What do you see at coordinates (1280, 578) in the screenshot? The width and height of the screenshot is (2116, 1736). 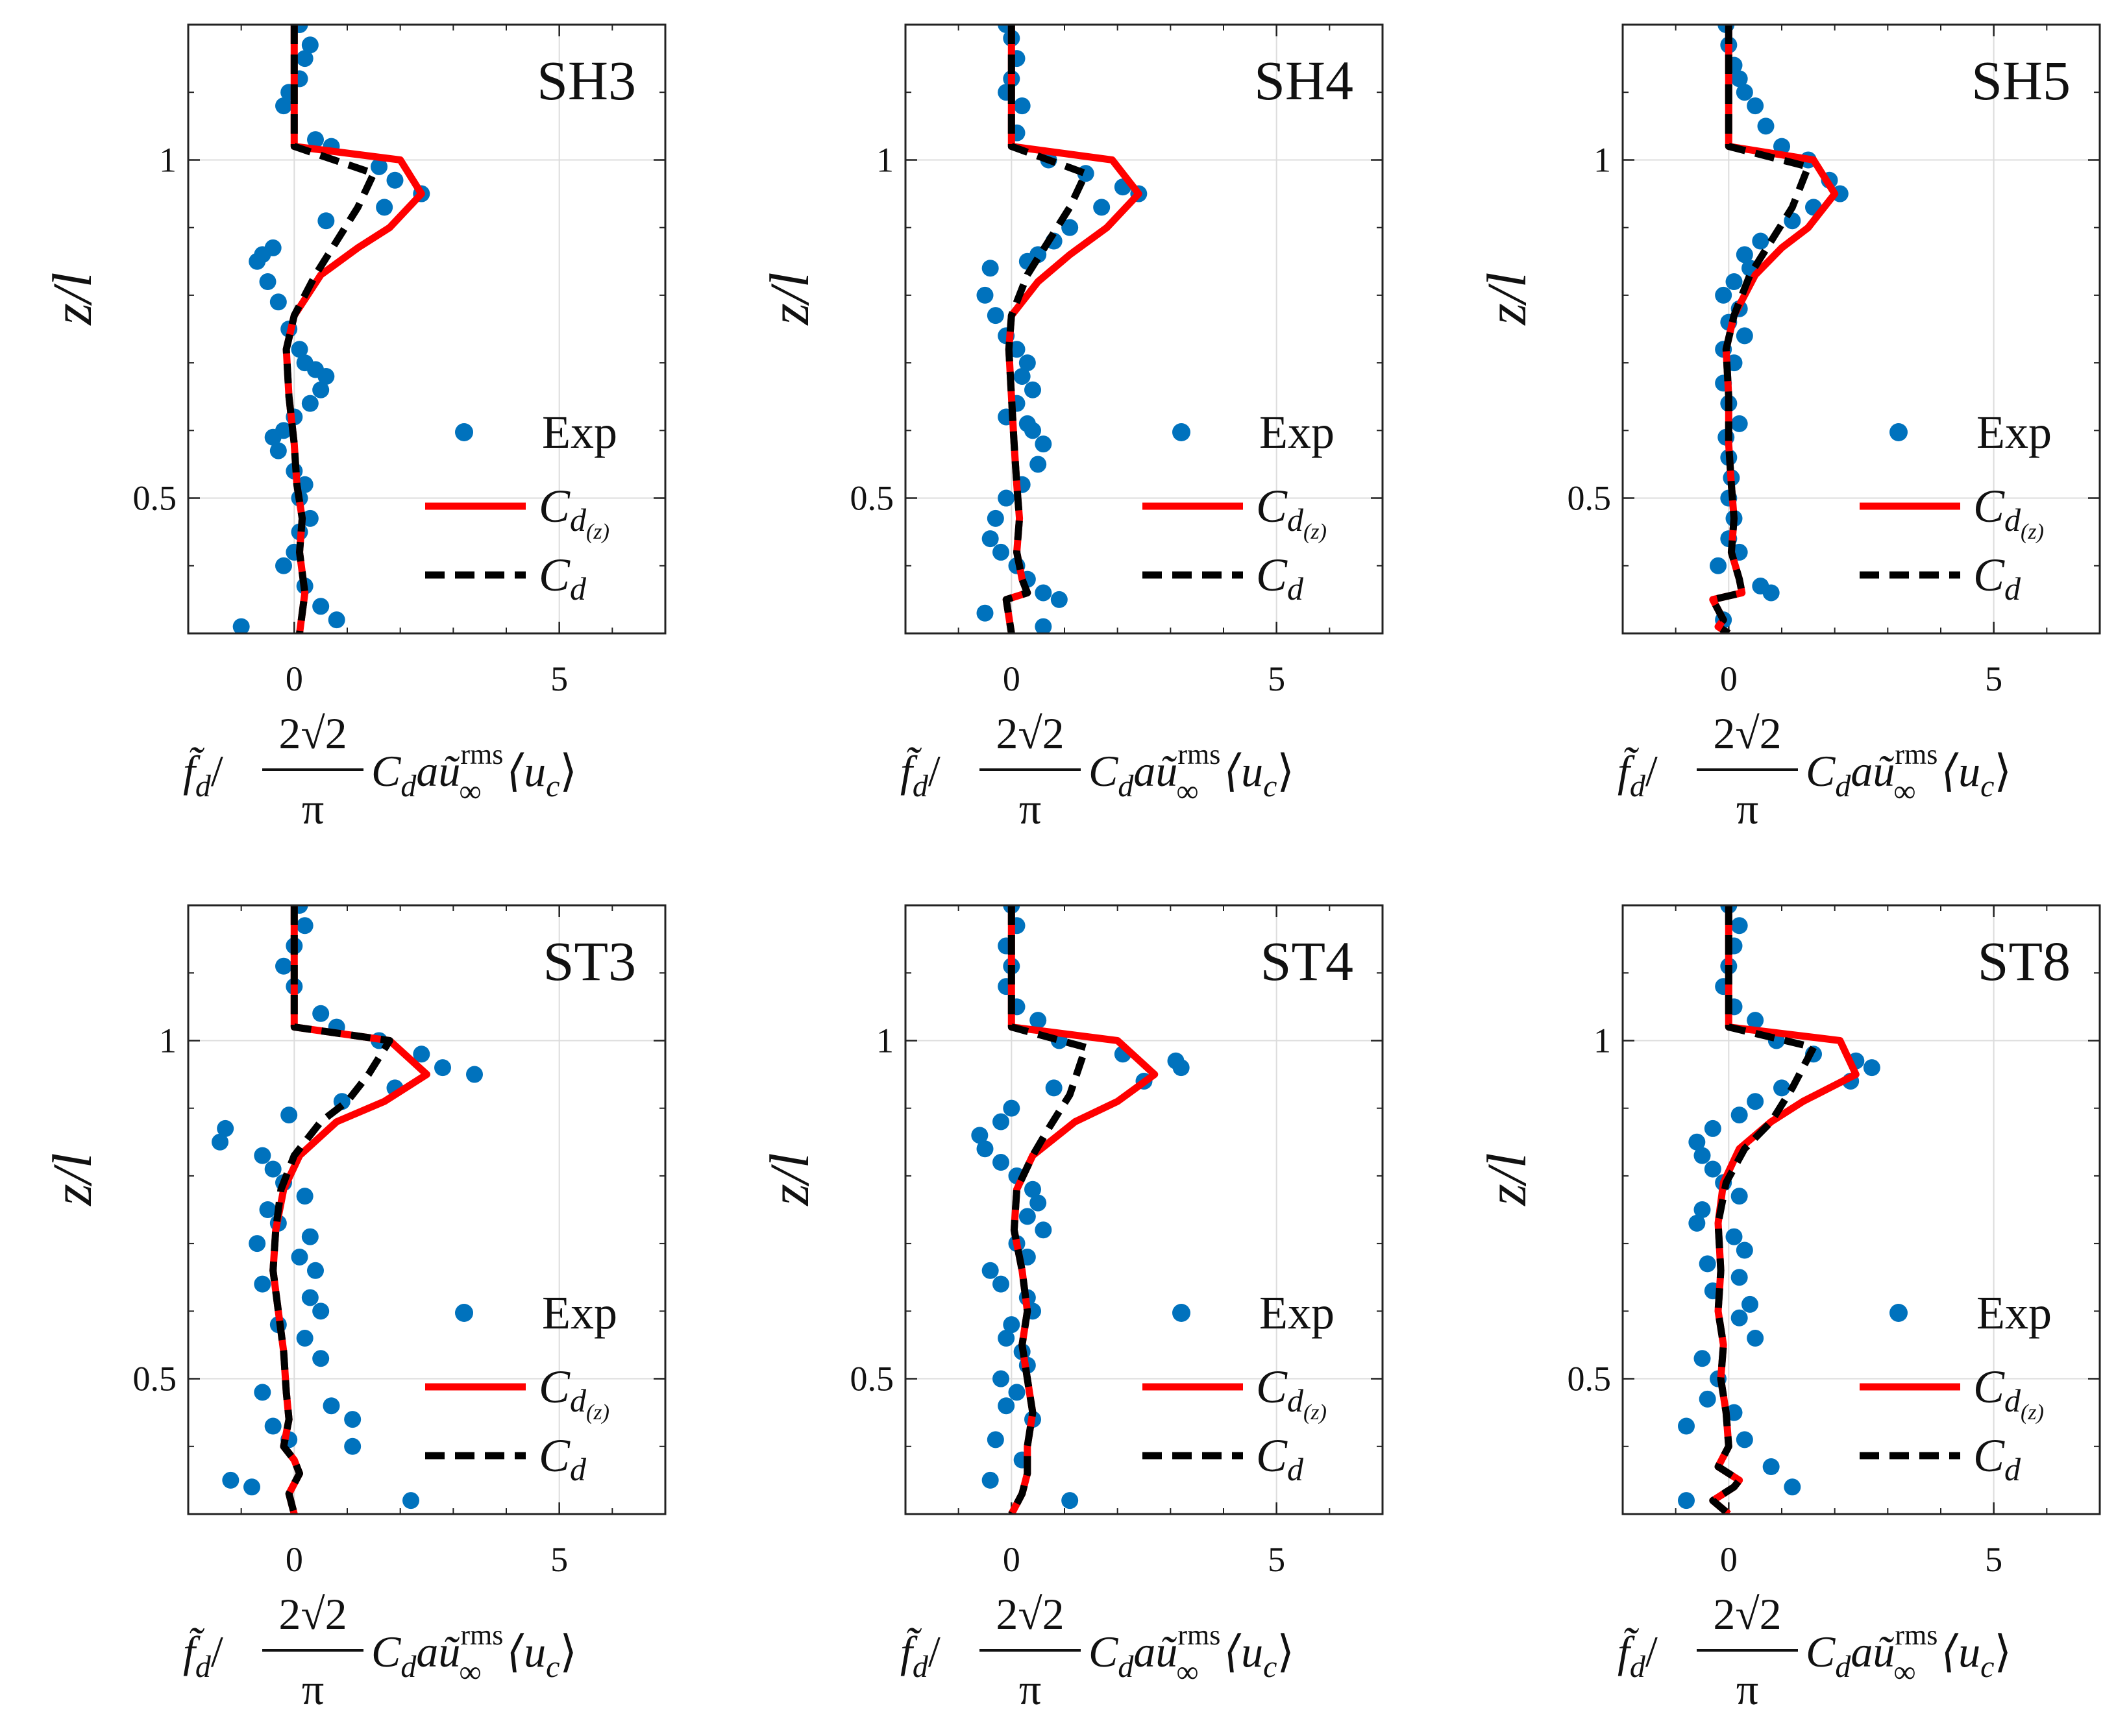 I see `legend-cd-label: Cd` at bounding box center [1280, 578].